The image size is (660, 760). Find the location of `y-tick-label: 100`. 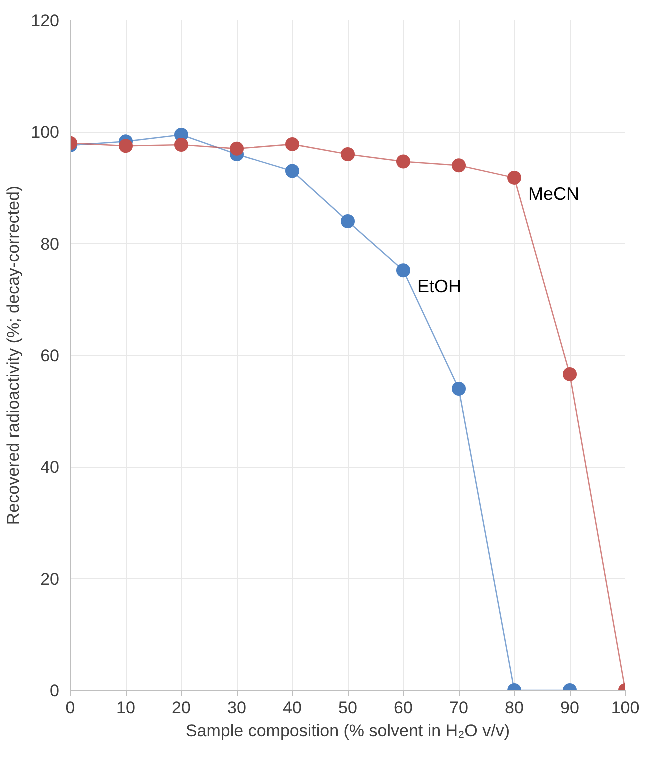

y-tick-label: 100 is located at coordinates (45, 132).